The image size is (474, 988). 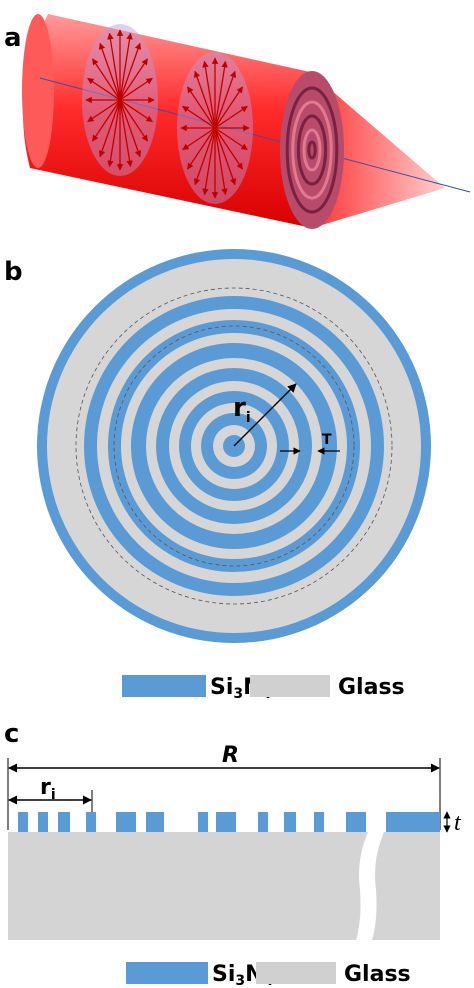 I want to click on panel-label: c, so click(x=11, y=734).